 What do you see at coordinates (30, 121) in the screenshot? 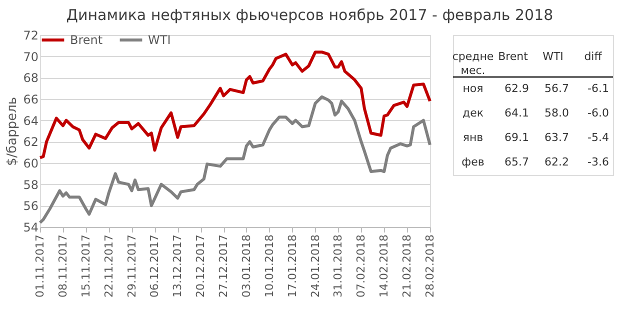
I see `y-tick-label: 64` at bounding box center [30, 121].